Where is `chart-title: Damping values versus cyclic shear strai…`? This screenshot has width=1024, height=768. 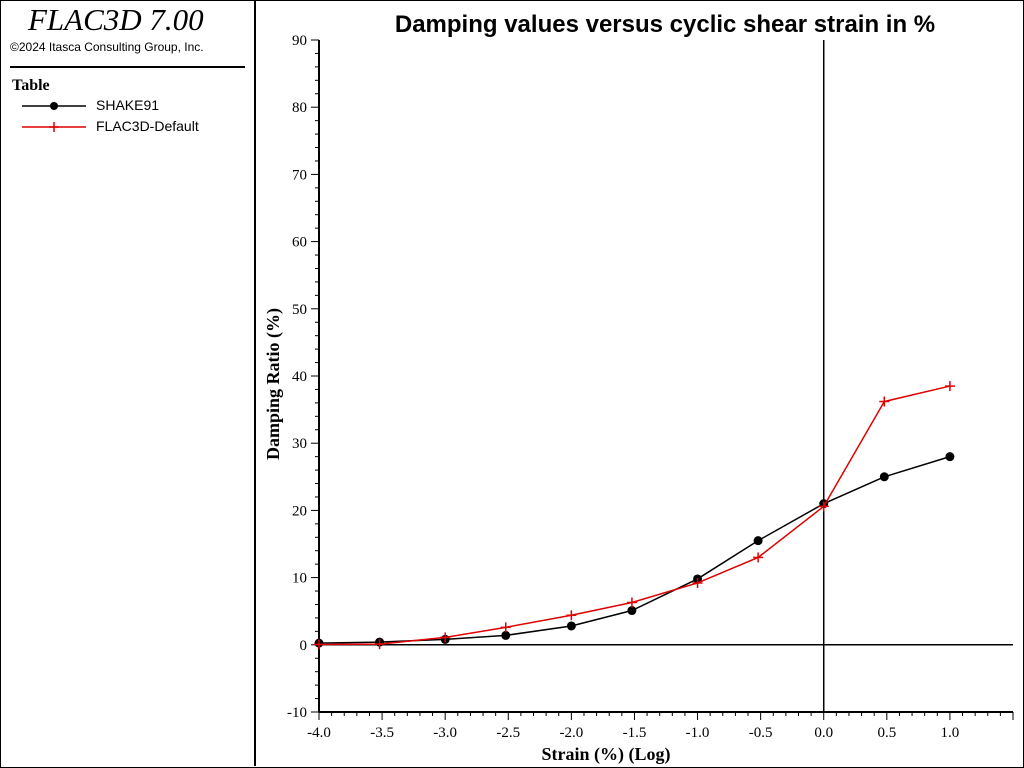 chart-title: Damping values versus cyclic shear strai… is located at coordinates (665, 24).